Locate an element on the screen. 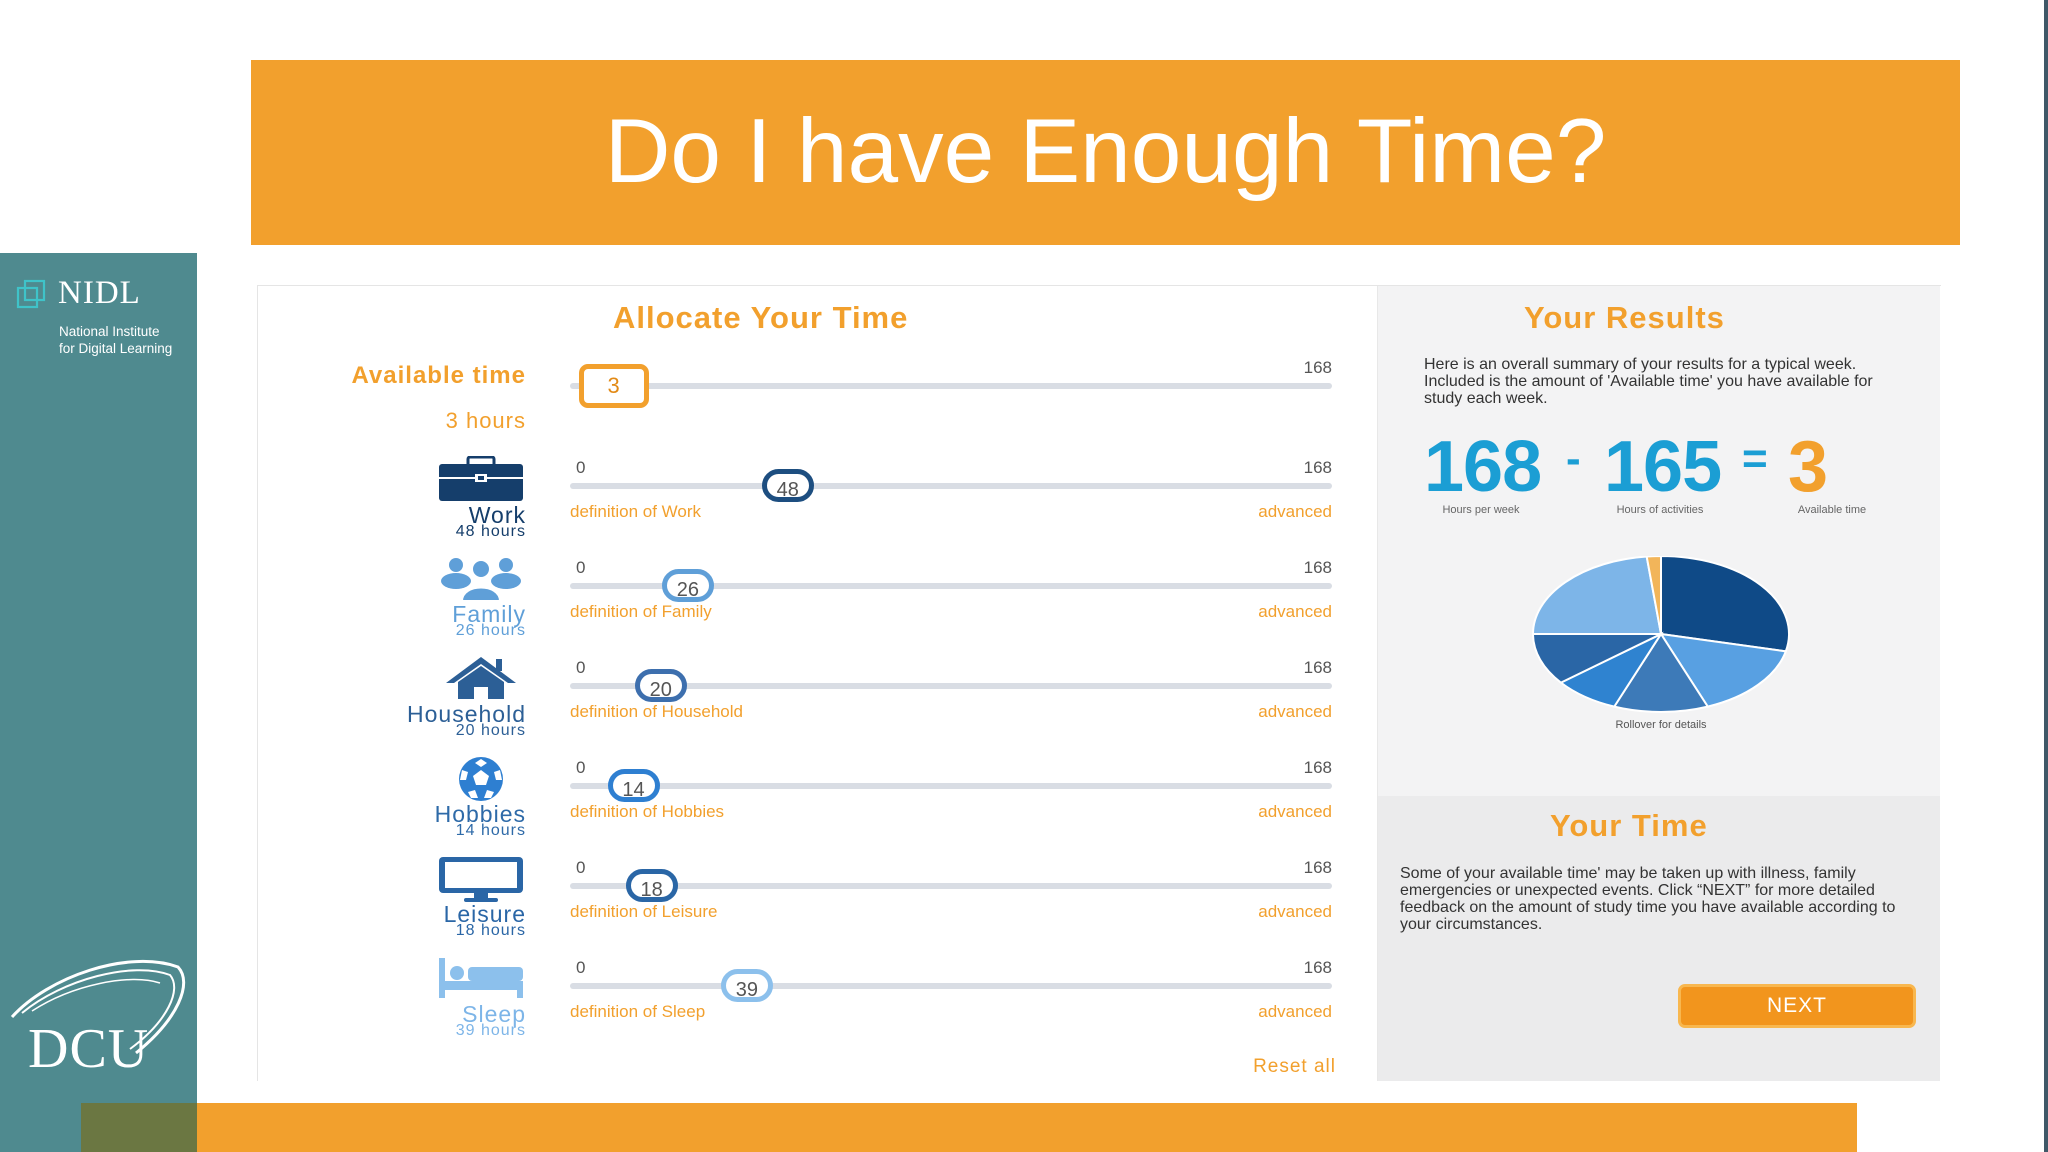  household-definition-link: definition of Household is located at coordinates (656, 711).